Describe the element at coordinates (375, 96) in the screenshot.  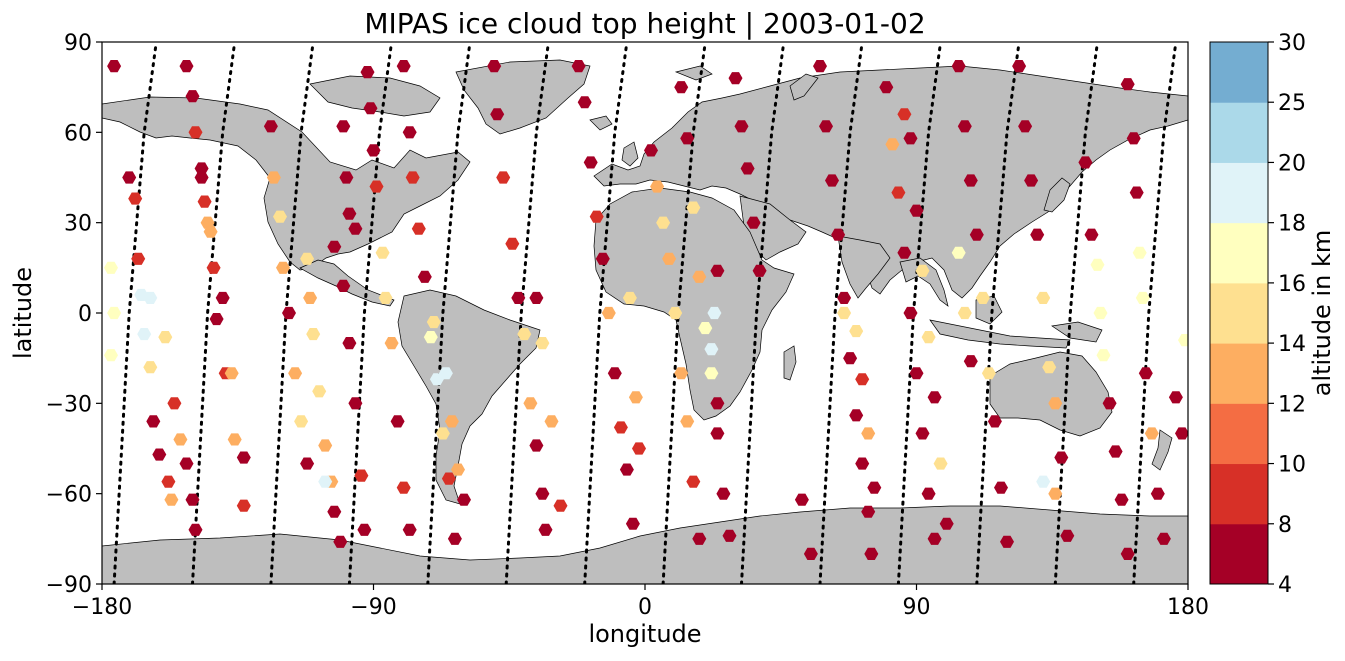
I see `land-arctic-islands` at that location.